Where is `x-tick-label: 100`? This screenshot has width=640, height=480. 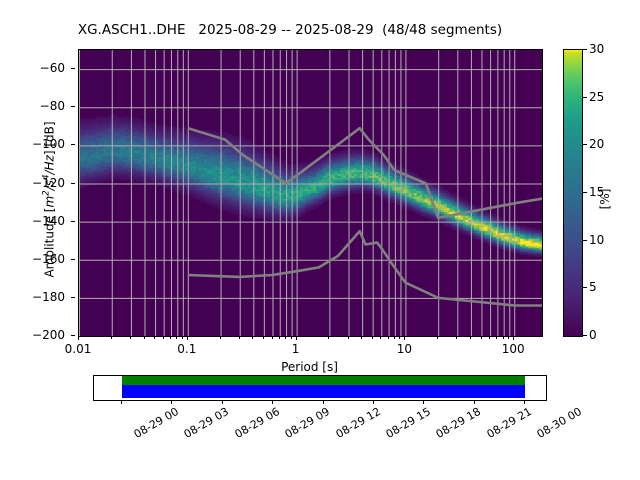
x-tick-label: 100 is located at coordinates (513, 349).